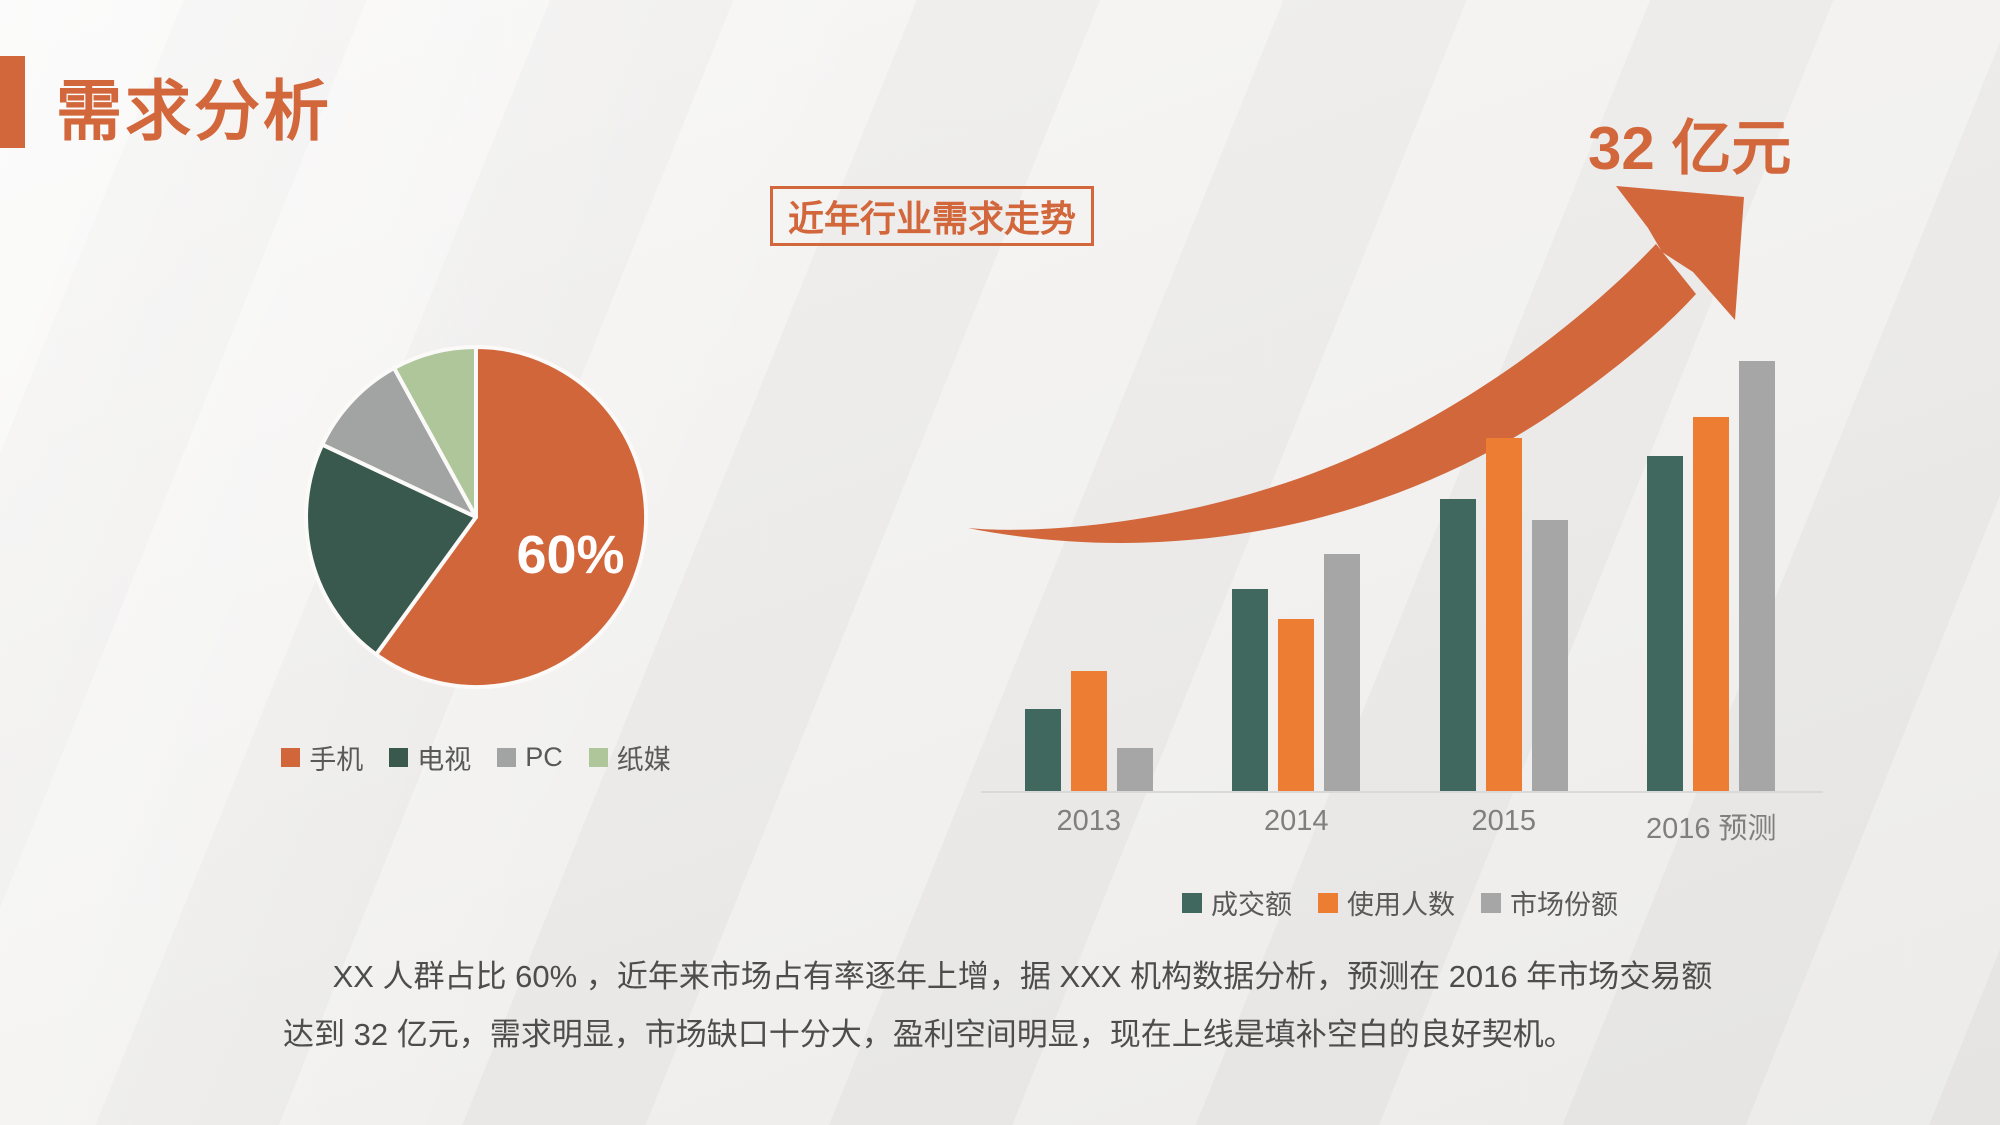 The height and width of the screenshot is (1125, 2000). I want to click on legend-item: 市场份额, so click(1549, 902).